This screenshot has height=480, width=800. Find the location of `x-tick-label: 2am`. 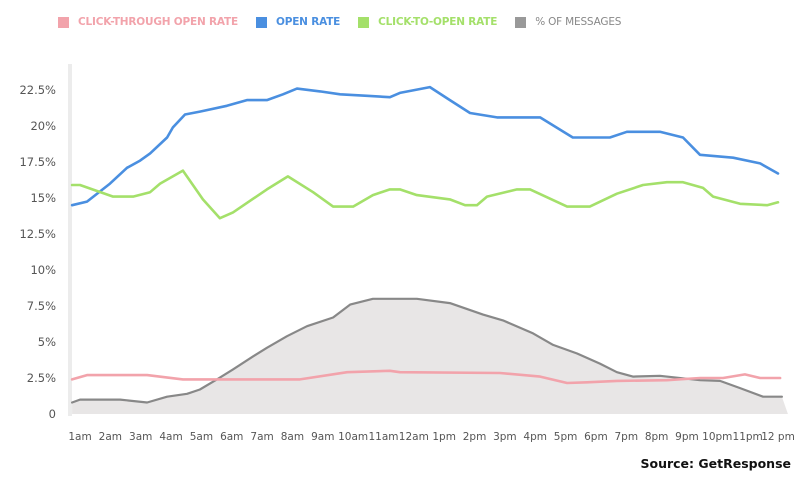

x-tick-label: 2am is located at coordinates (110, 437).